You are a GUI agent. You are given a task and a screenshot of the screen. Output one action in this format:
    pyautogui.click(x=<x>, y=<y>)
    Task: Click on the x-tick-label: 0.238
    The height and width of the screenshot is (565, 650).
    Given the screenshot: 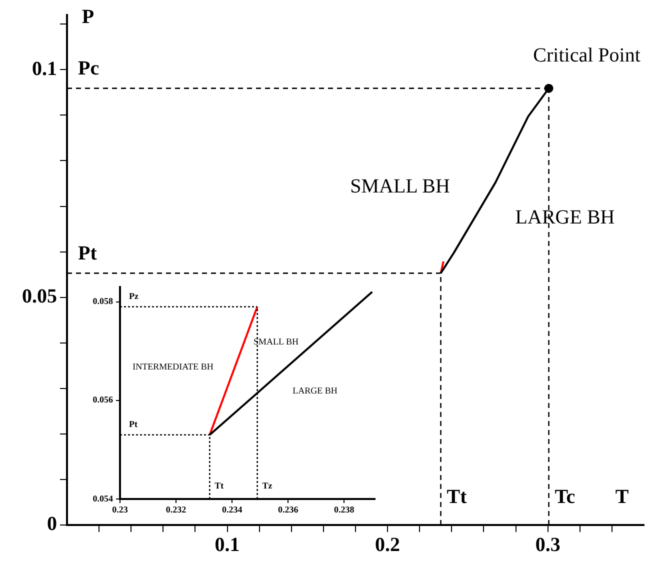 What is the action you would take?
    pyautogui.click(x=344, y=509)
    